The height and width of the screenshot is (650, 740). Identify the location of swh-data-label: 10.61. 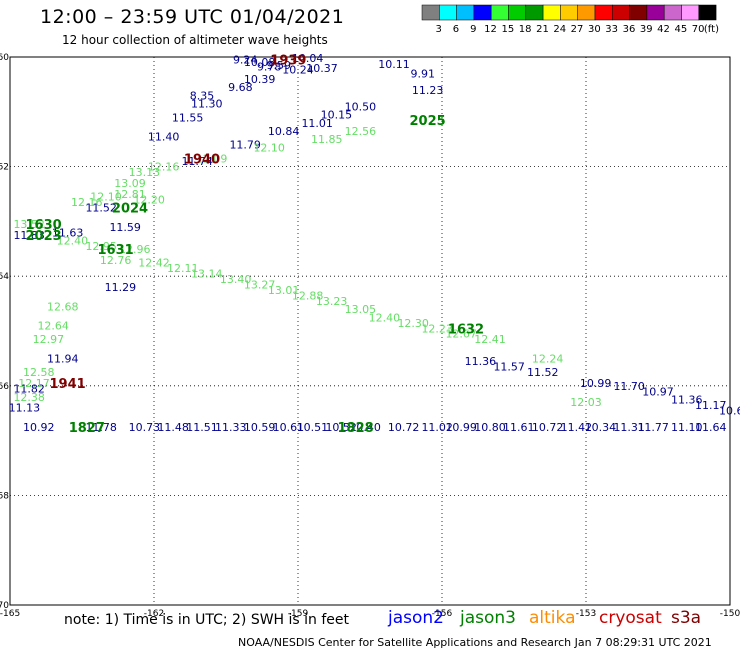
(289, 427).